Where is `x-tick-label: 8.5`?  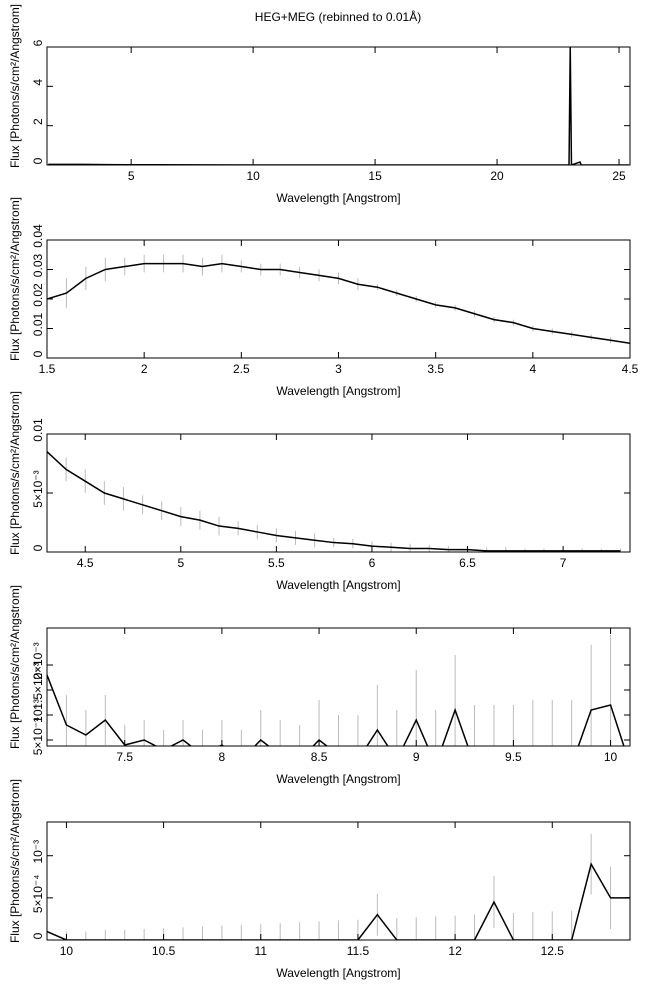
x-tick-label: 8.5 is located at coordinates (319, 757).